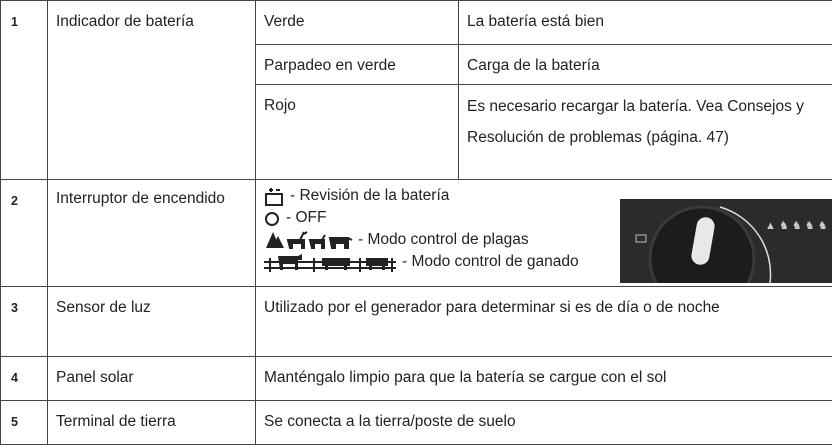 This screenshot has width=832, height=445. What do you see at coordinates (331, 262) in the screenshot?
I see `livestock-icon` at bounding box center [331, 262].